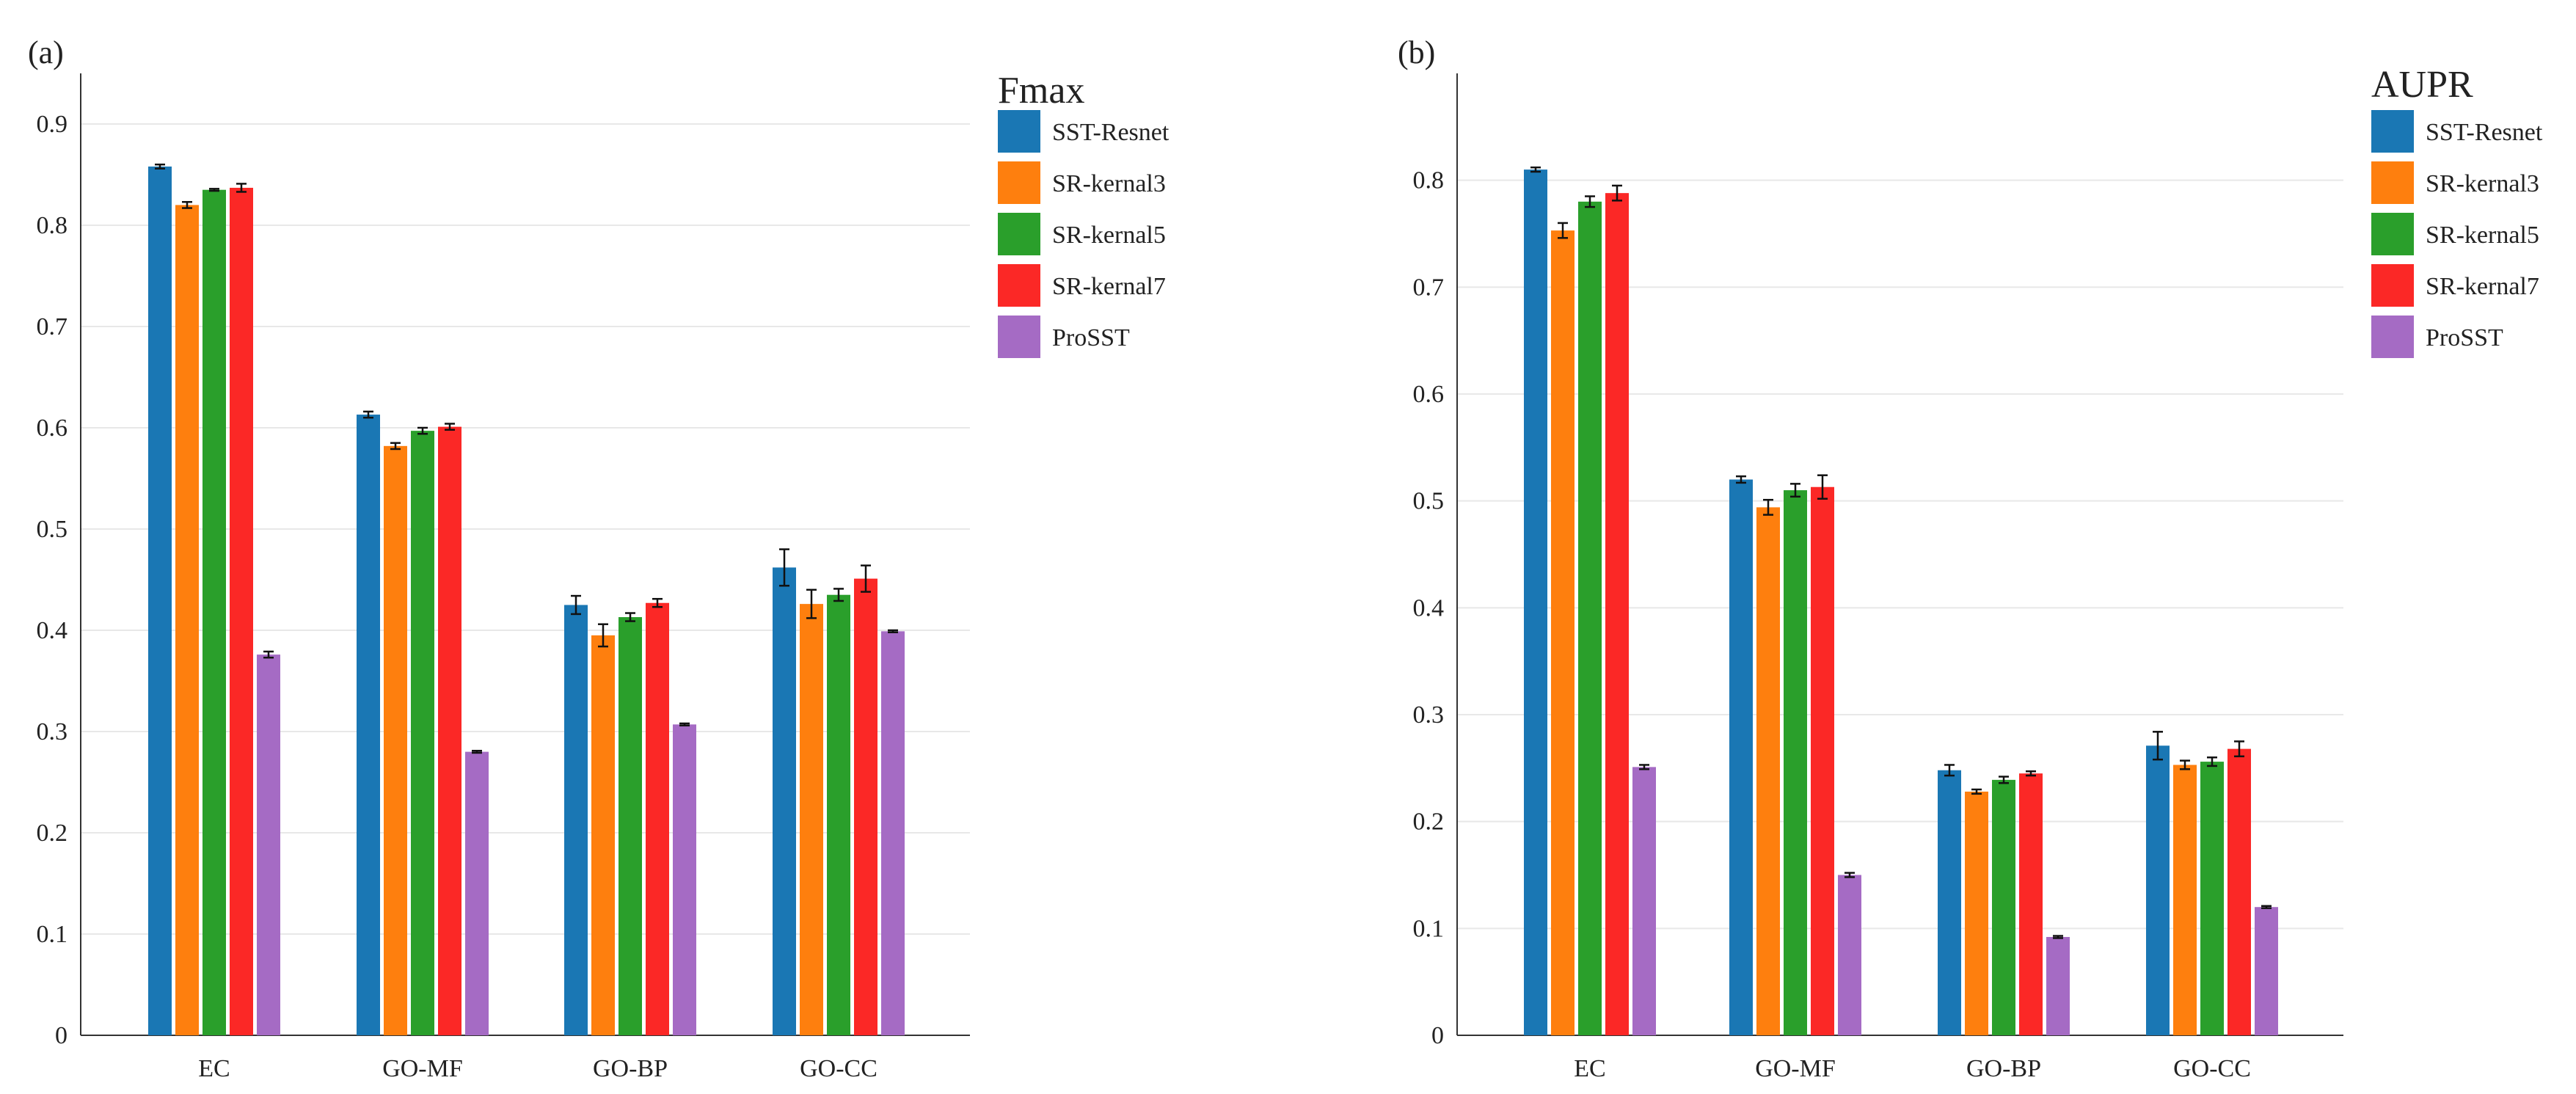 The height and width of the screenshot is (1094, 2576). I want to click on legend-title: Fmax, so click(1041, 91).